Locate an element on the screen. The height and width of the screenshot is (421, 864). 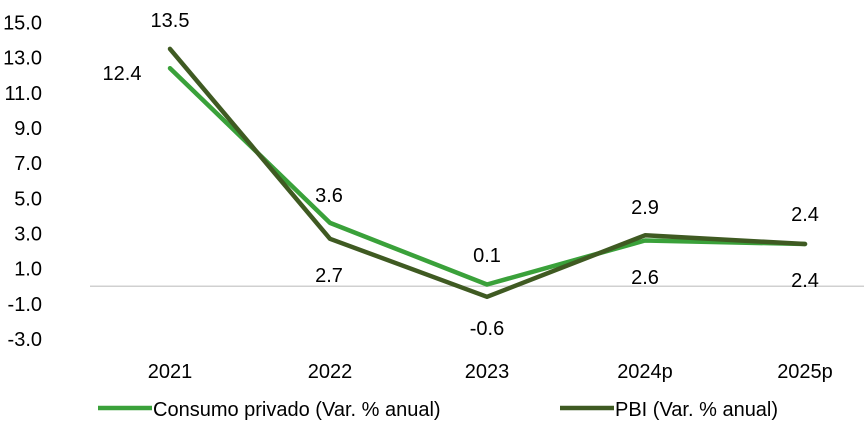
y-tick-label: 1.0 is located at coordinates (28, 270).